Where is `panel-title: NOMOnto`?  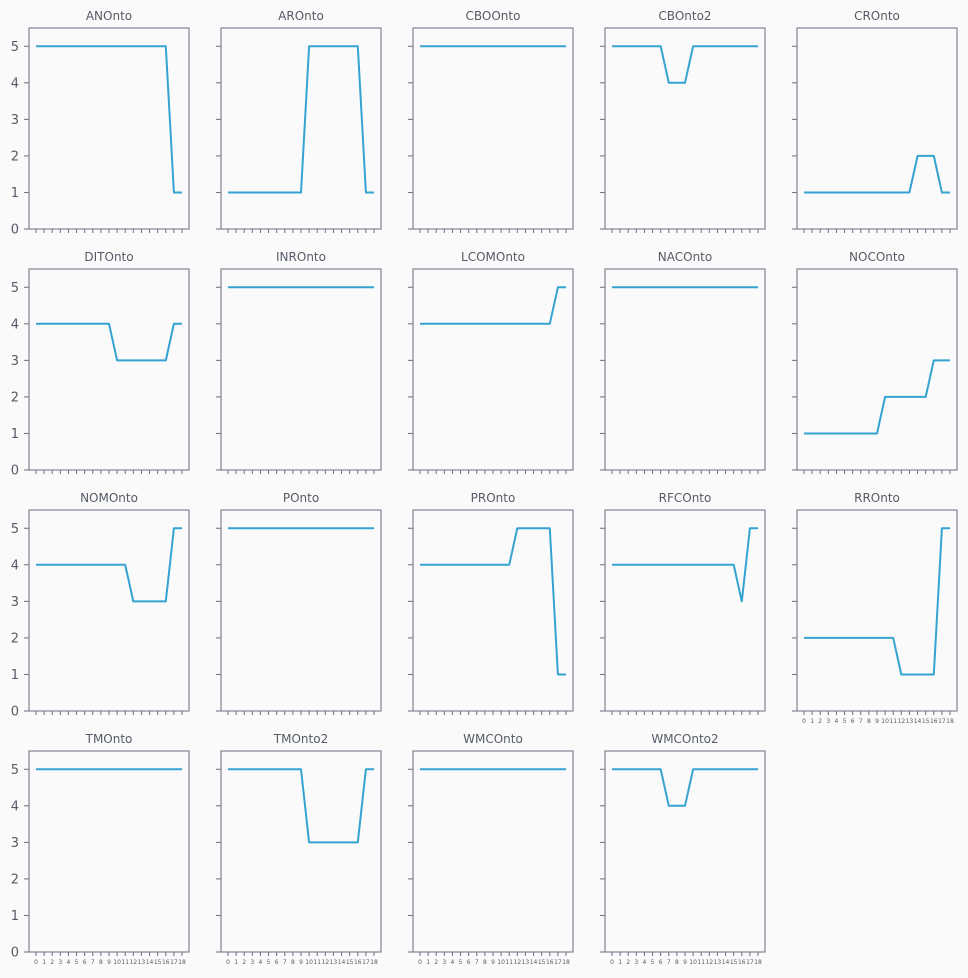 panel-title: NOMOnto is located at coordinates (109, 498).